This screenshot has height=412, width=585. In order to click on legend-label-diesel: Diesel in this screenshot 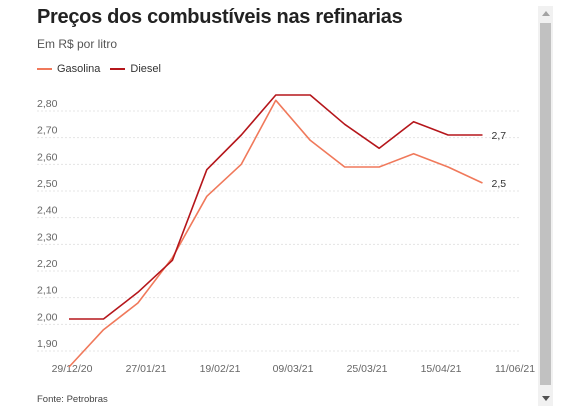, I will do `click(145, 69)`.